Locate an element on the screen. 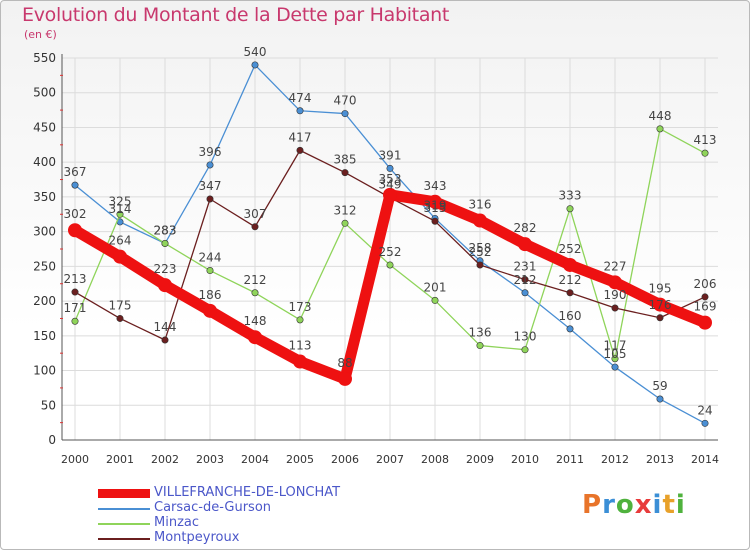  data-label-montpeyroux: 175 is located at coordinates (120, 305).